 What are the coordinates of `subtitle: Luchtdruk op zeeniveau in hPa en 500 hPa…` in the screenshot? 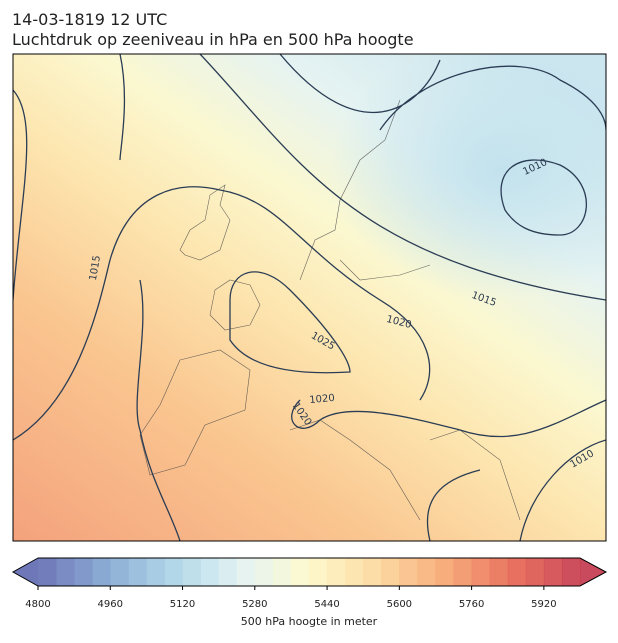 It's located at (213, 39).